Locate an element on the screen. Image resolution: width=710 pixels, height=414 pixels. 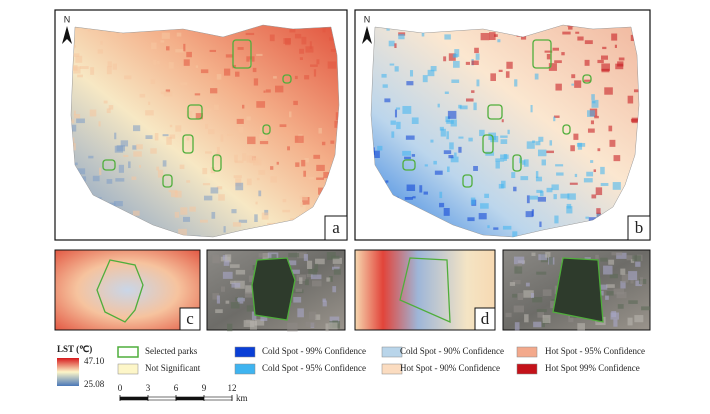
scale-tick-label: 6 is located at coordinates (176, 388).